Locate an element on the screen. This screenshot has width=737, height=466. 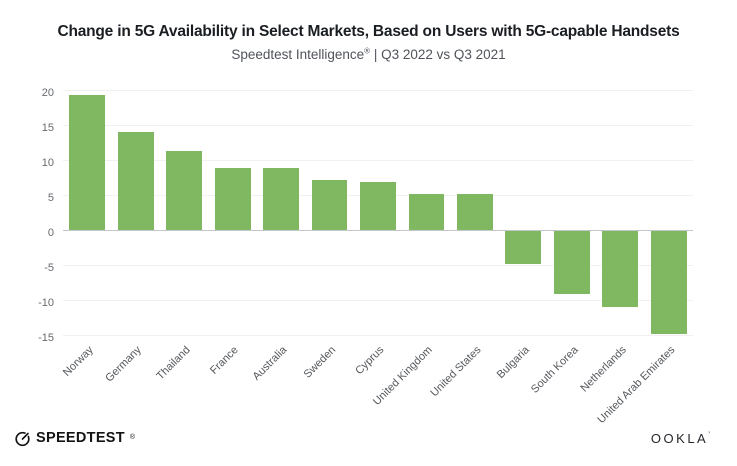
registered-mark: ® is located at coordinates (367, 51).